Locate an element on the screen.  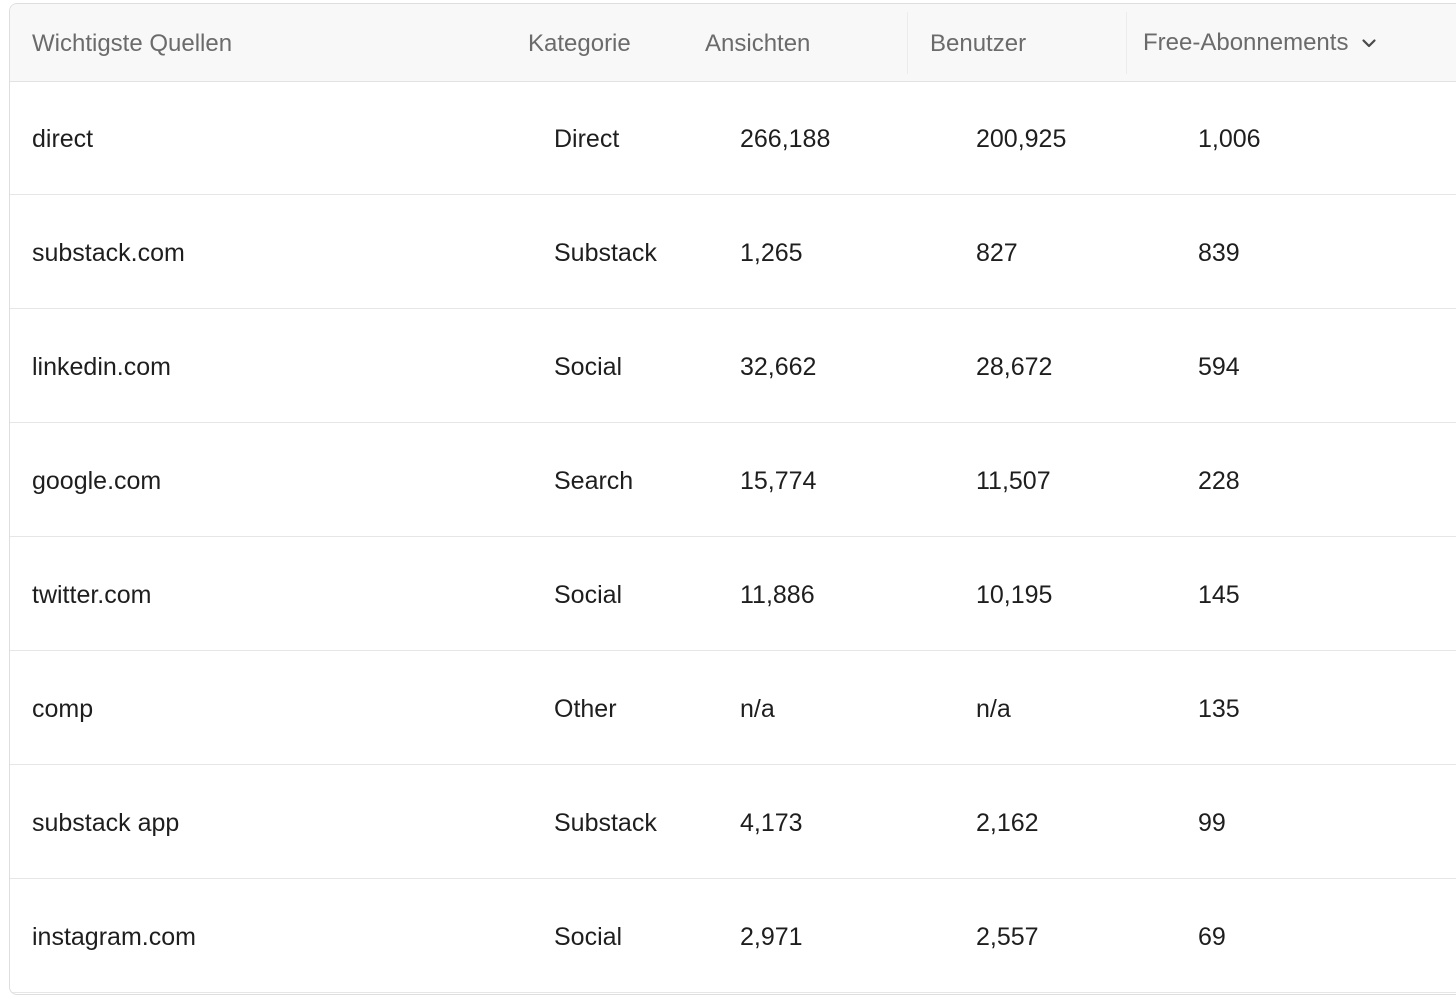
cell-views: 32,662 is located at coordinates (778, 367).